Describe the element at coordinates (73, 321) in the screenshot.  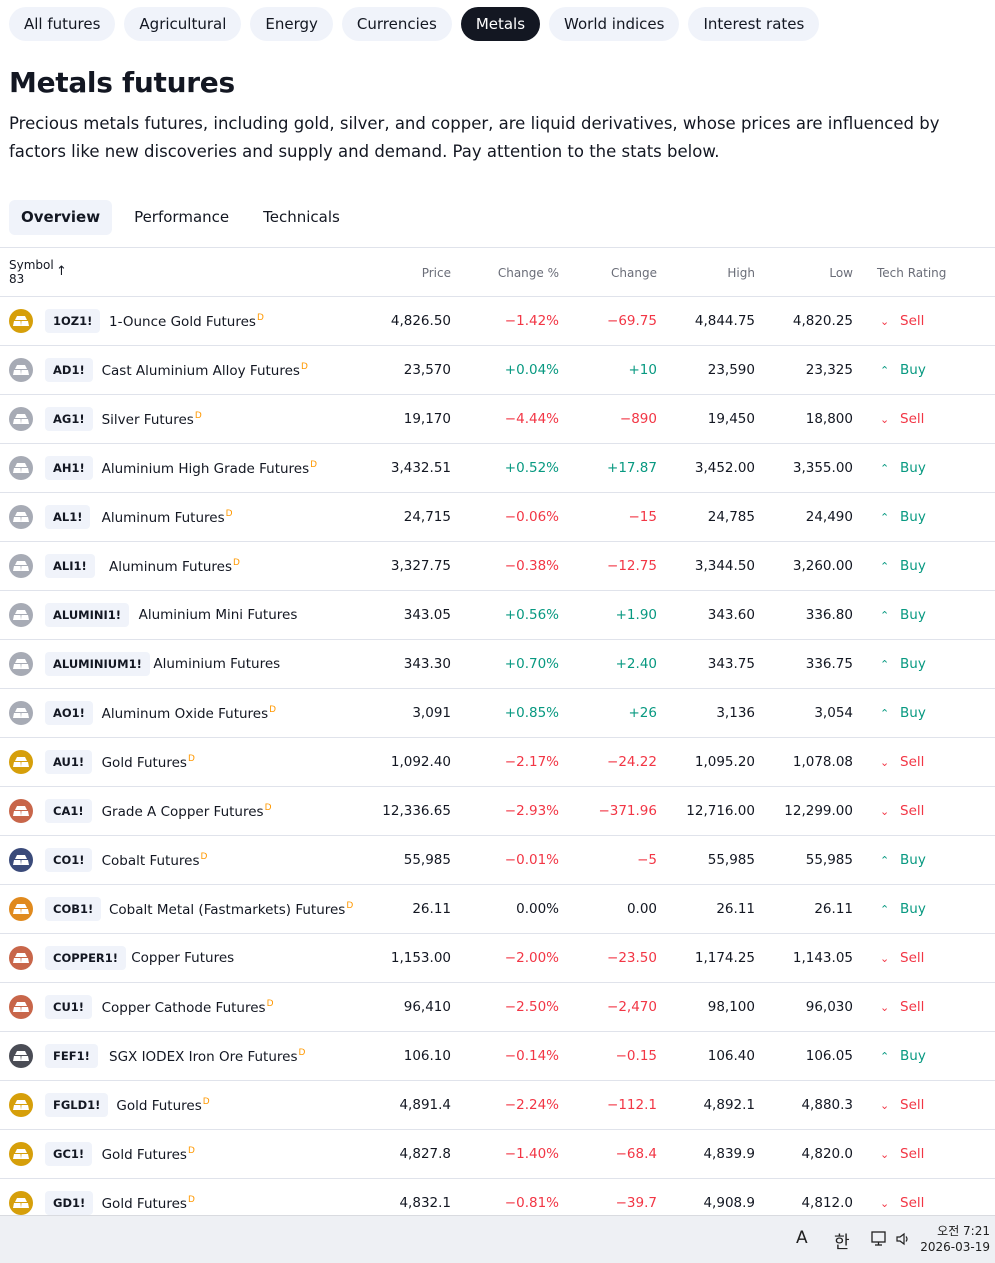
I see `ticker-symbol: 1OZ1!` at that location.